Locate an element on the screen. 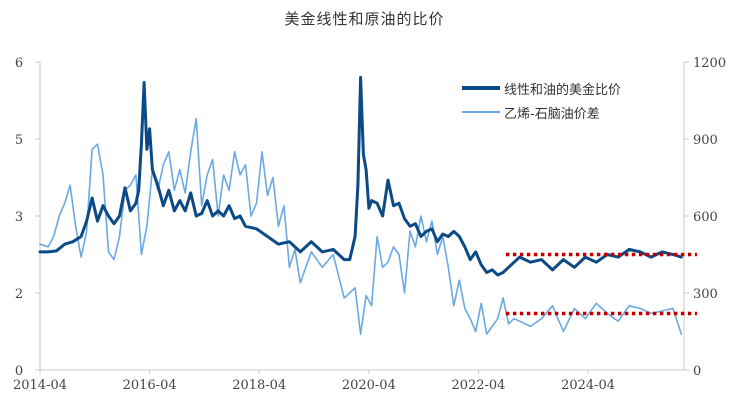  legend: 线性和油的美金比价 乙烯-石脑油价差 is located at coordinates (541, 100).